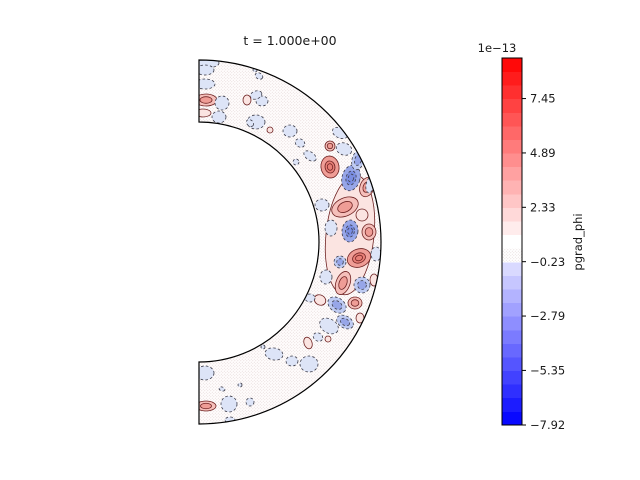 Image resolution: width=640 pixels, height=480 pixels. I want to click on colorbar-tick-label: −7.92, so click(547, 425).